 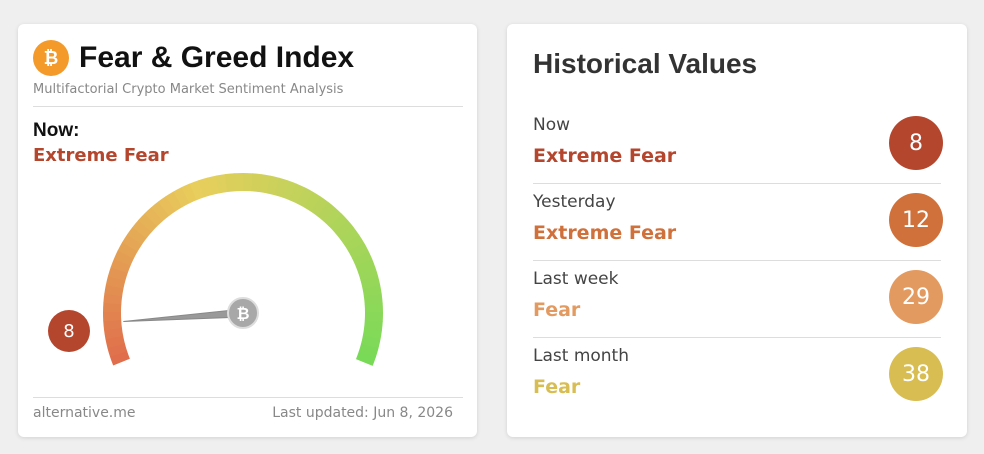 What do you see at coordinates (576, 279) in the screenshot?
I see `row-label: Last week` at bounding box center [576, 279].